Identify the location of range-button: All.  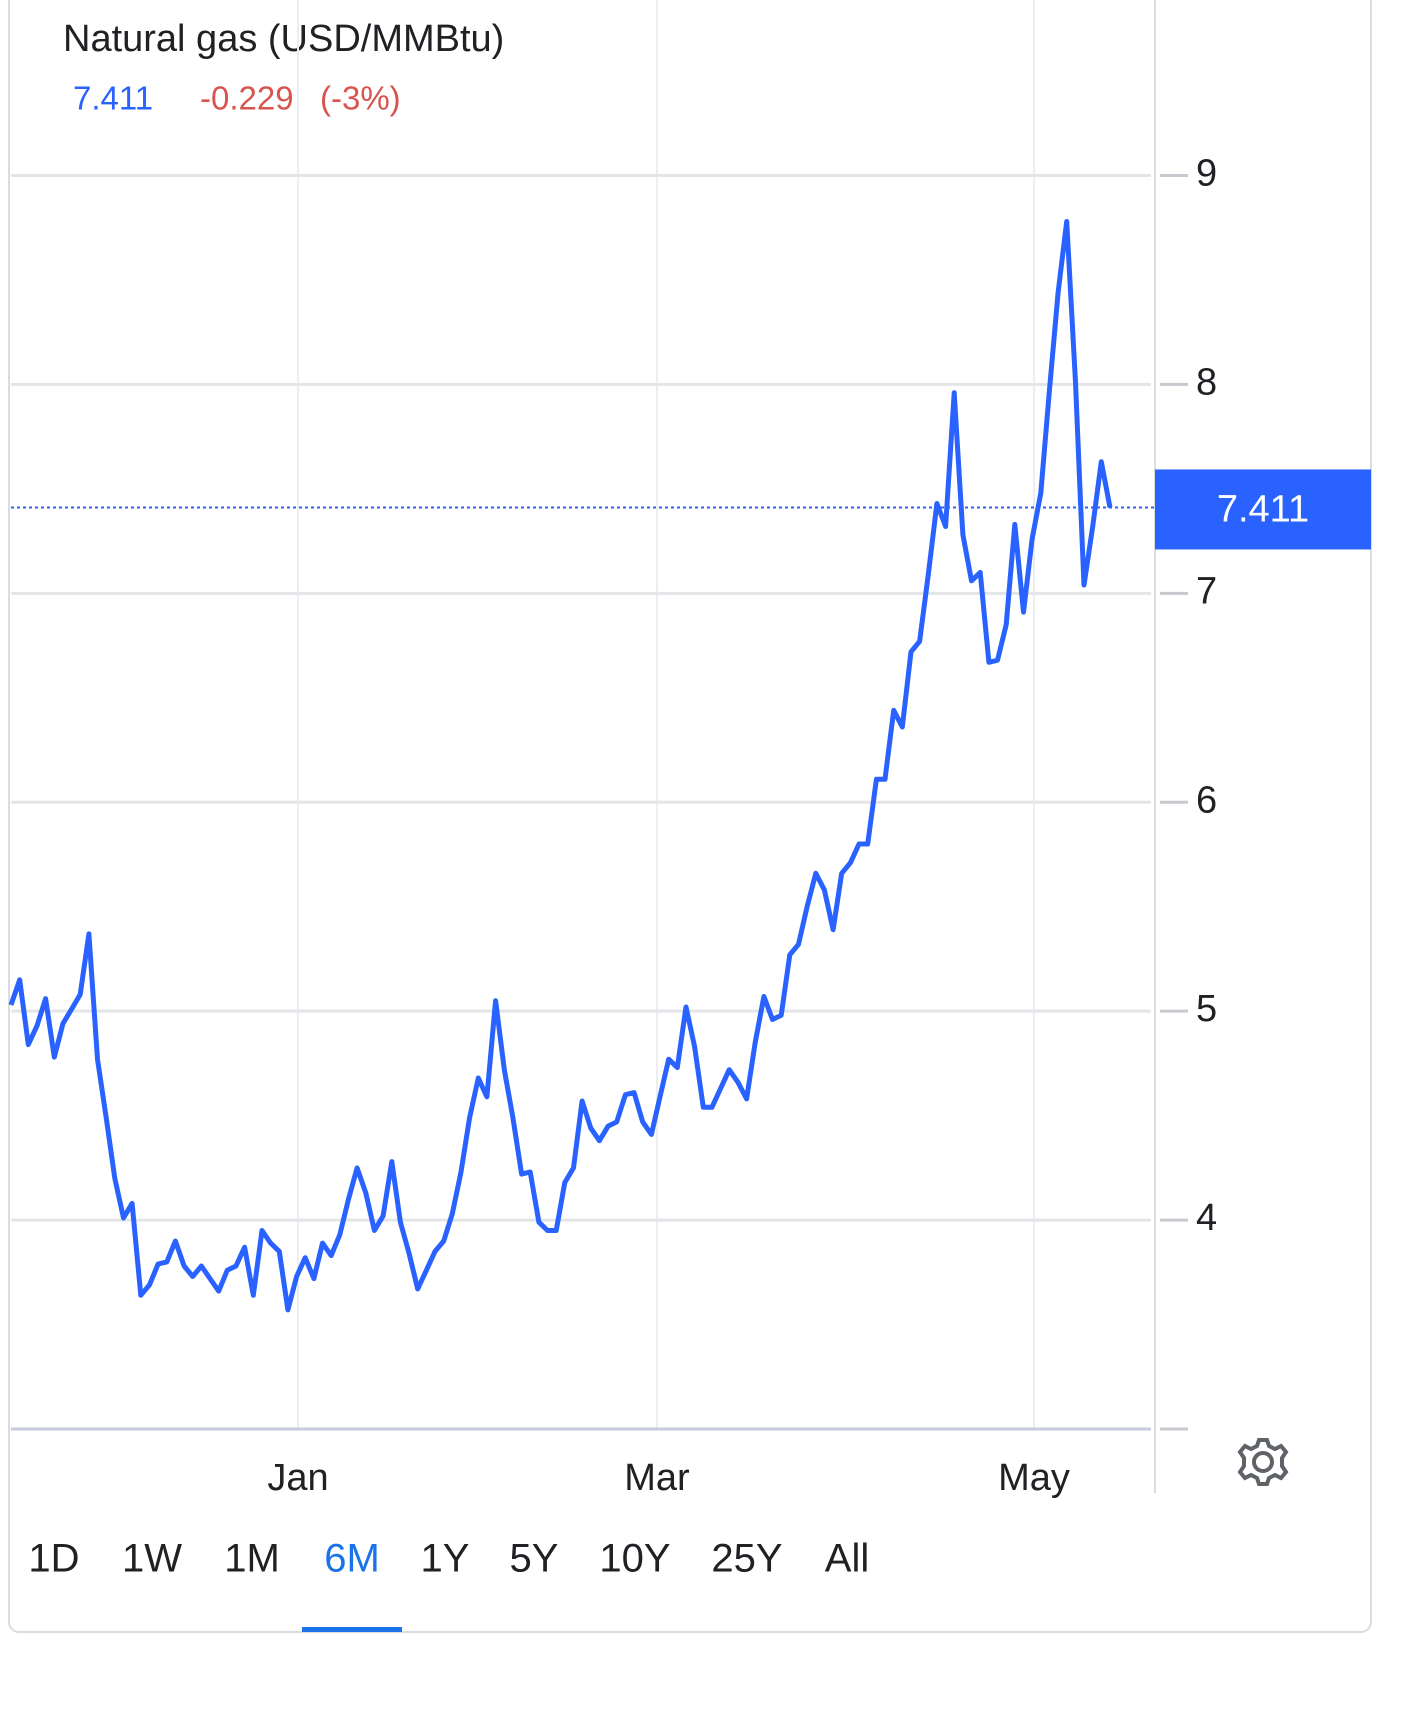
(847, 1559).